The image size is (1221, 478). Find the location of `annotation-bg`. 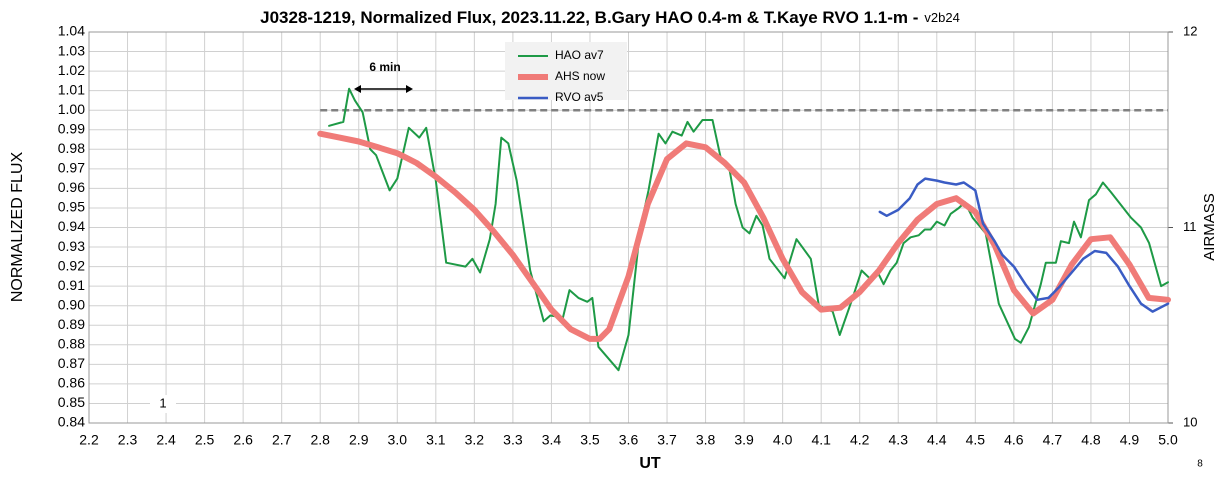

annotation-bg is located at coordinates (163, 404).